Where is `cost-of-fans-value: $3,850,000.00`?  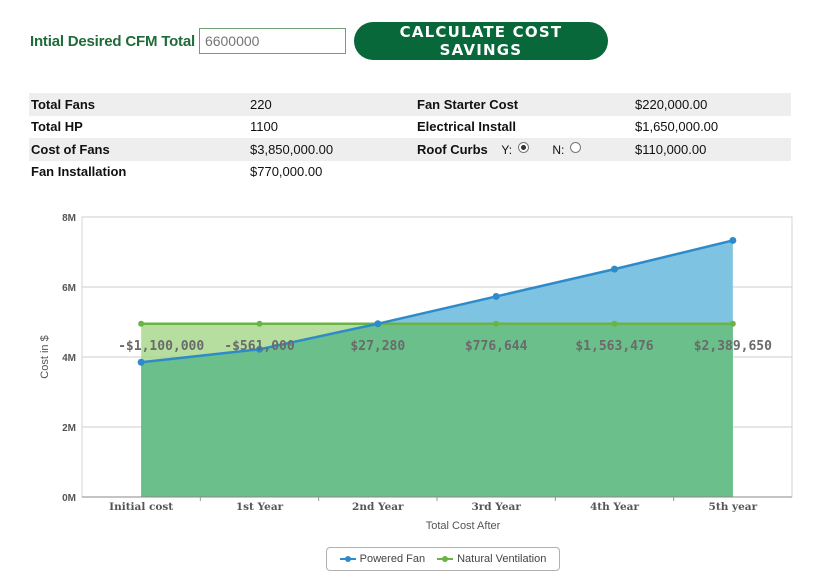
cost-of-fans-value: $3,850,000.00 is located at coordinates (331, 149).